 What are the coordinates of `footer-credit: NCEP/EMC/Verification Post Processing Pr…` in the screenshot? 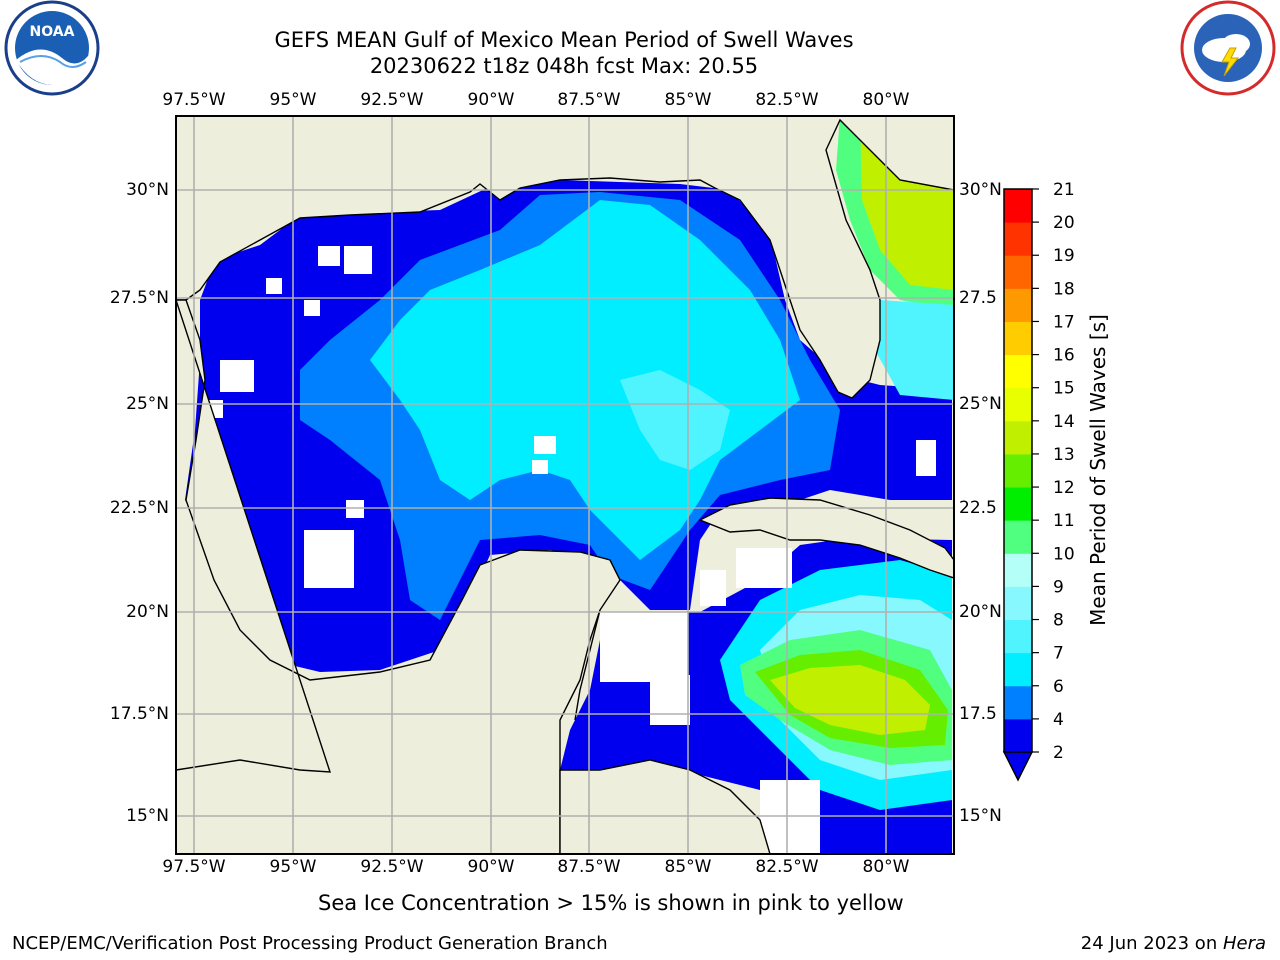 It's located at (310, 943).